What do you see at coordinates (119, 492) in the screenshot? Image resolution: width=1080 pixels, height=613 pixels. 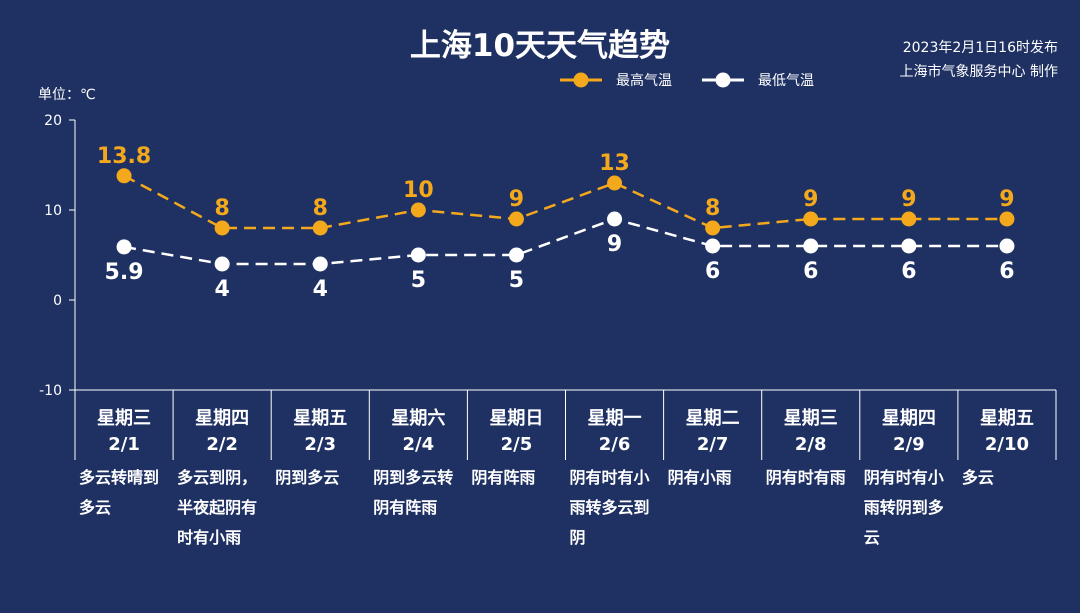 I see `weather-description: 多云转晴到多云` at bounding box center [119, 492].